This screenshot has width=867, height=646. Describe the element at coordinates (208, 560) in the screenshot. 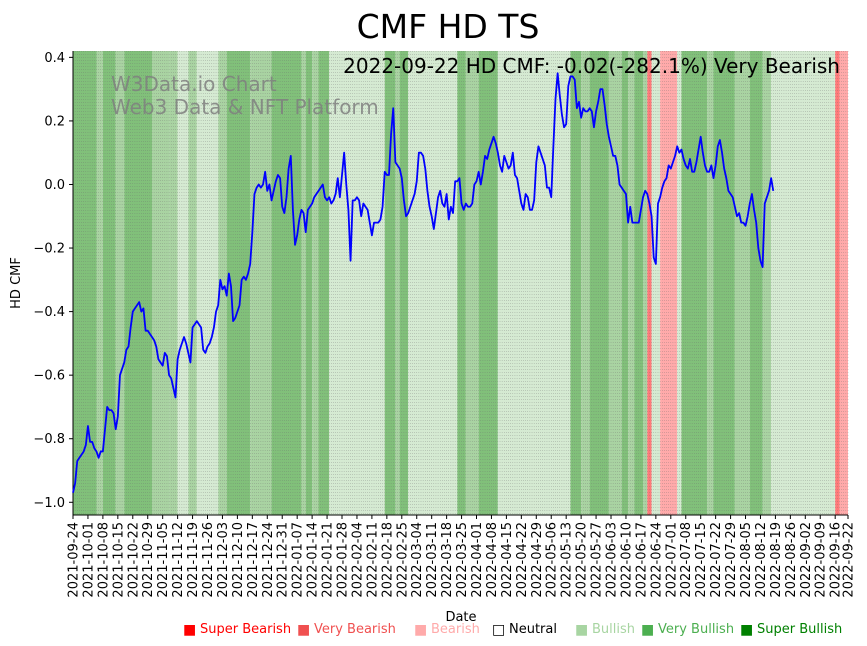

I see `x-tick-label: 2021-11-26` at that location.